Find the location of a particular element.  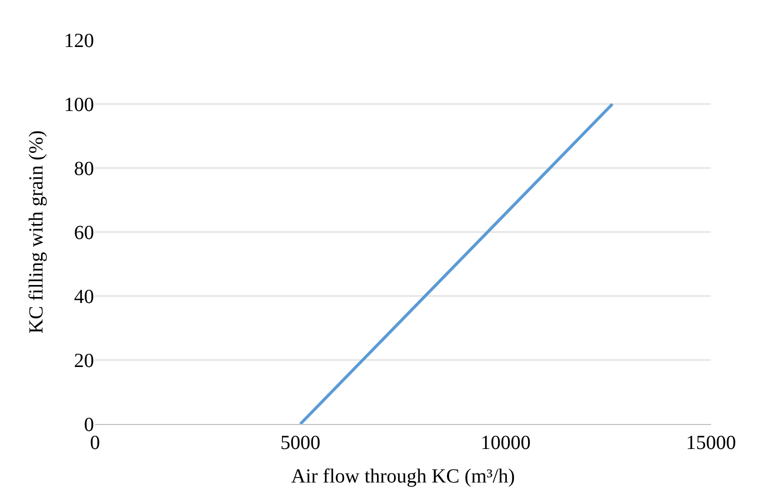

y-tick-label: 0 is located at coordinates (89, 425).